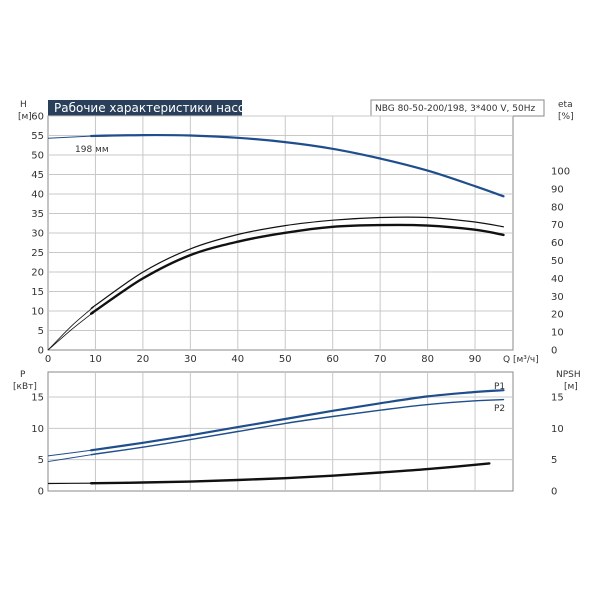 This screenshot has width=600, height=600. I want to click on head-tick-label: 30, so click(37, 234).